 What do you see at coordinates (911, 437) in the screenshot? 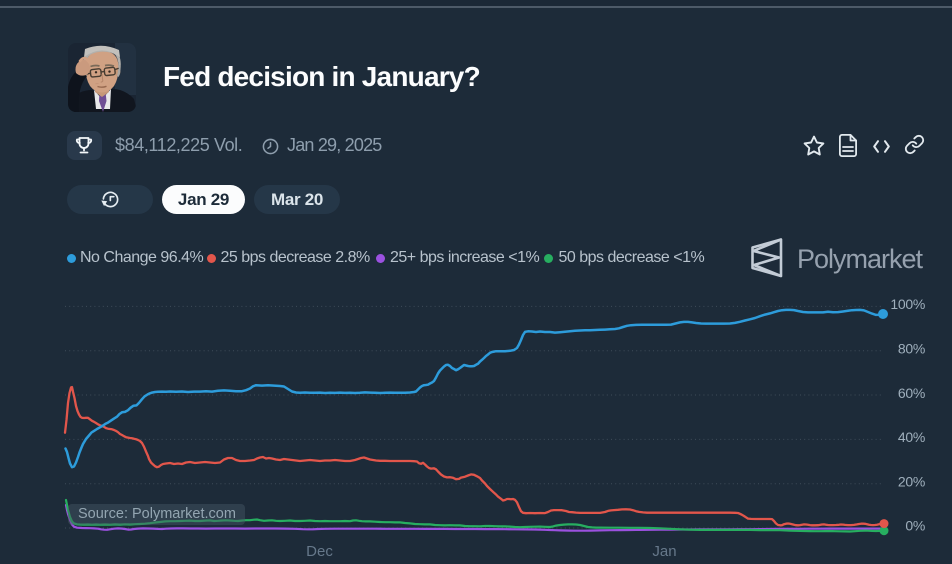
I see `svg-text: 40%` at bounding box center [911, 437].